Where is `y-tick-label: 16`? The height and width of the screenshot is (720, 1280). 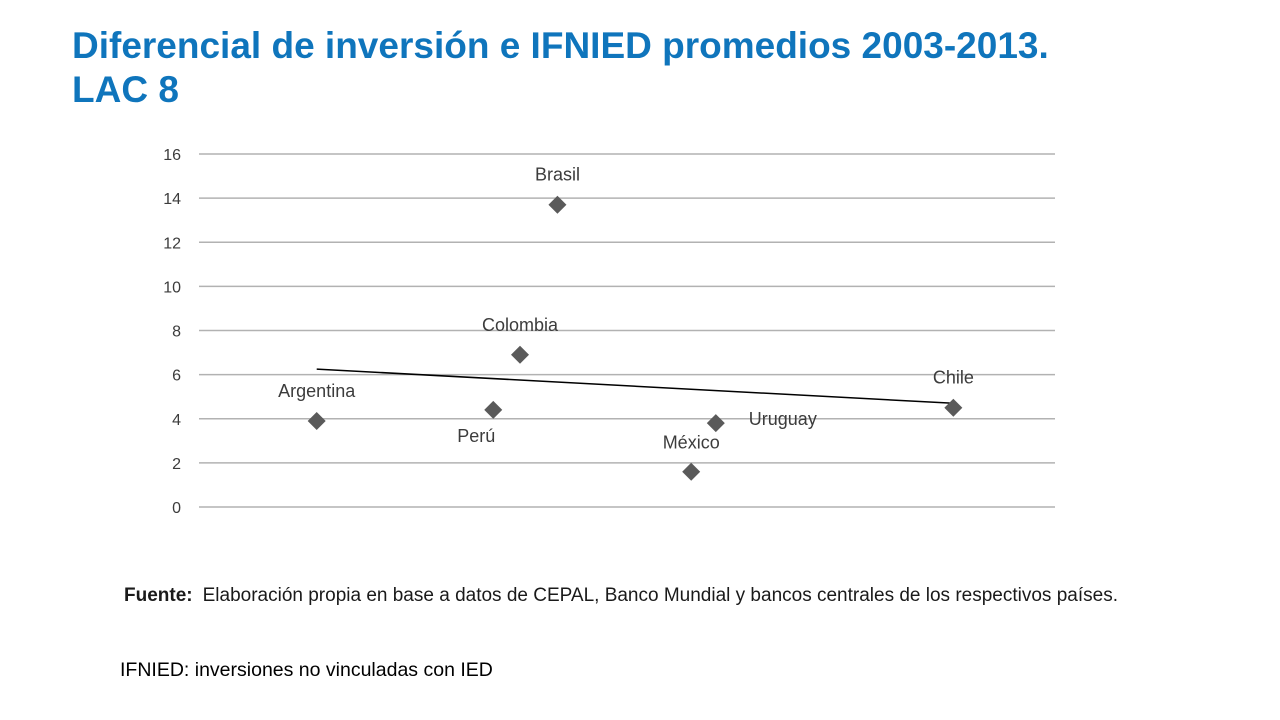
y-tick-label: 16 is located at coordinates (172, 155).